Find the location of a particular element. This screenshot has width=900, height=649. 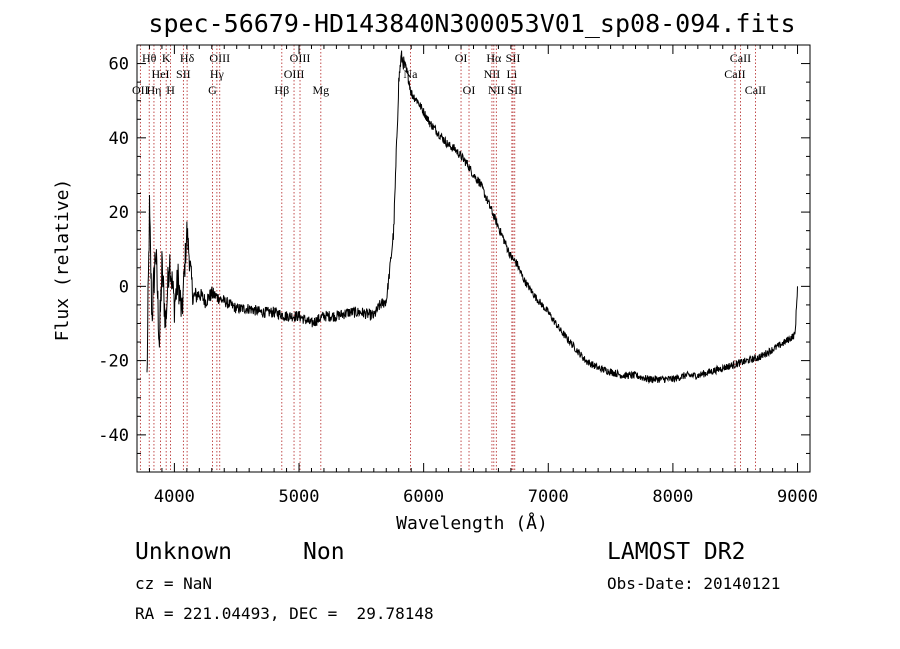

spectral-line-label: H is located at coordinates (170, 90).